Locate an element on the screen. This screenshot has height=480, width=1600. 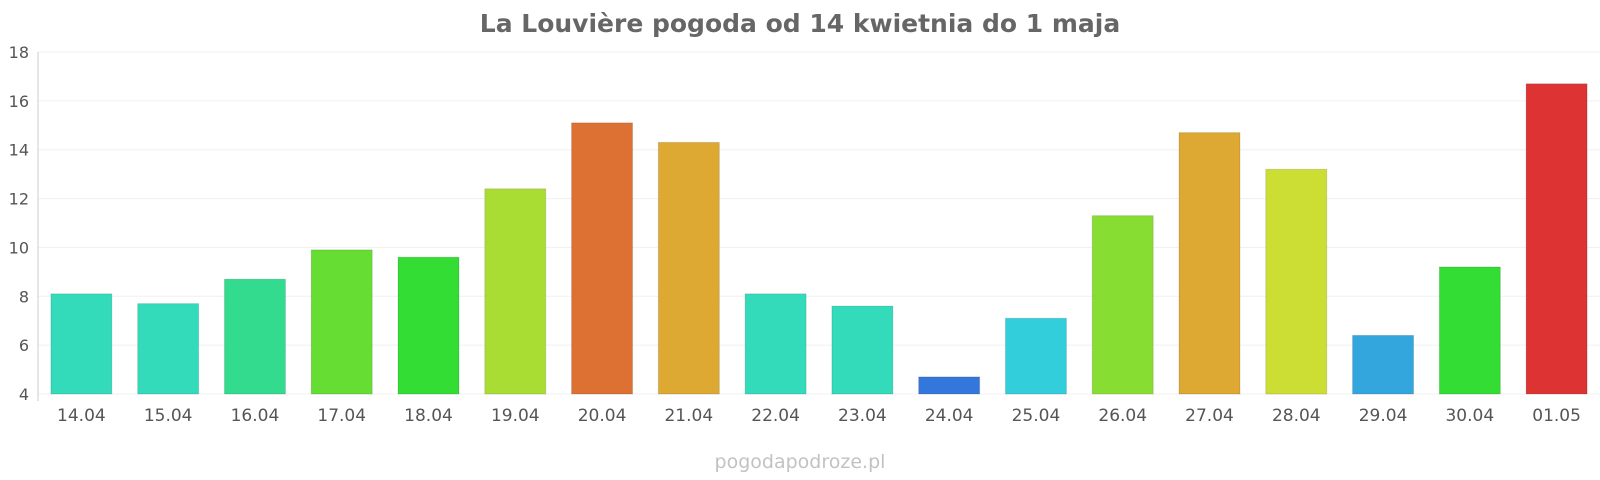
x-tick-label: 28.04 is located at coordinates (1296, 416).